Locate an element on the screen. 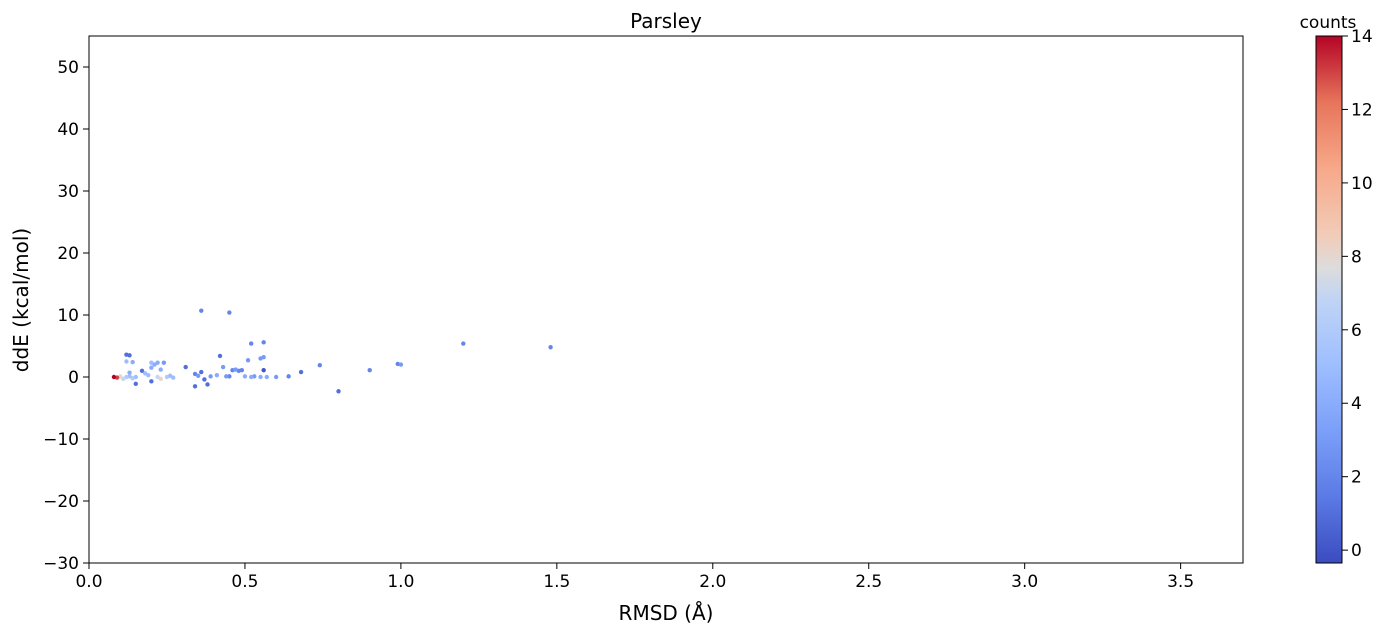 This screenshot has height=635, width=1386. y-axis-ticks: −30 −20 −10 0 10 20 30 40 50 is located at coordinates (66, 316).